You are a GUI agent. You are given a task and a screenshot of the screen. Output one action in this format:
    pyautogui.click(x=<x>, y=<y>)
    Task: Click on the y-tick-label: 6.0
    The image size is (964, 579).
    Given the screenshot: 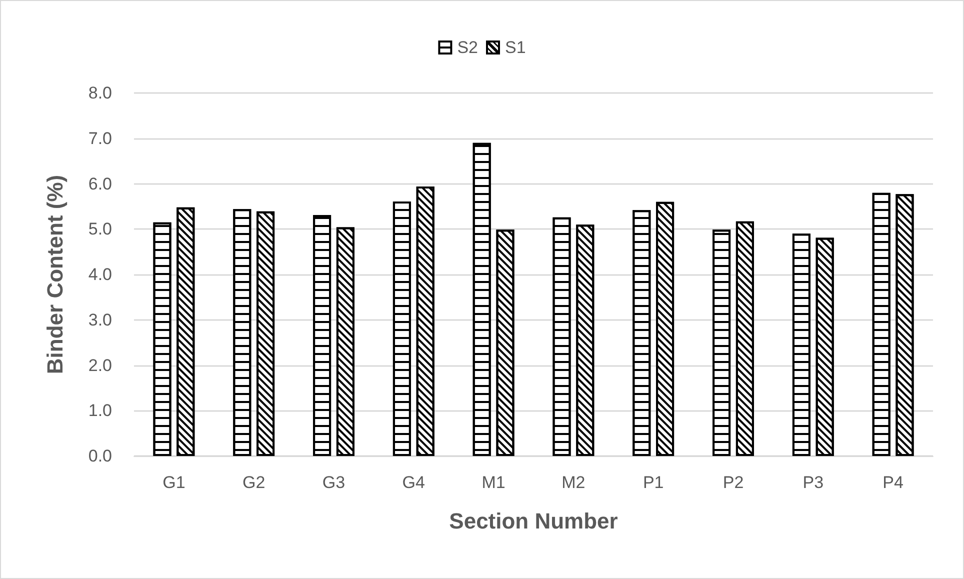 What is the action you would take?
    pyautogui.click(x=100, y=184)
    